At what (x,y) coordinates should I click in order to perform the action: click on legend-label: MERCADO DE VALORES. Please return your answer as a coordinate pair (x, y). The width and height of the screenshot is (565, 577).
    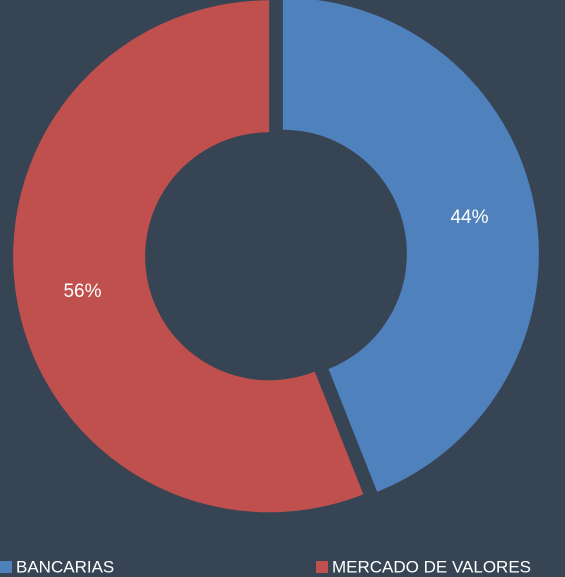
    Looking at the image, I should click on (431, 566).